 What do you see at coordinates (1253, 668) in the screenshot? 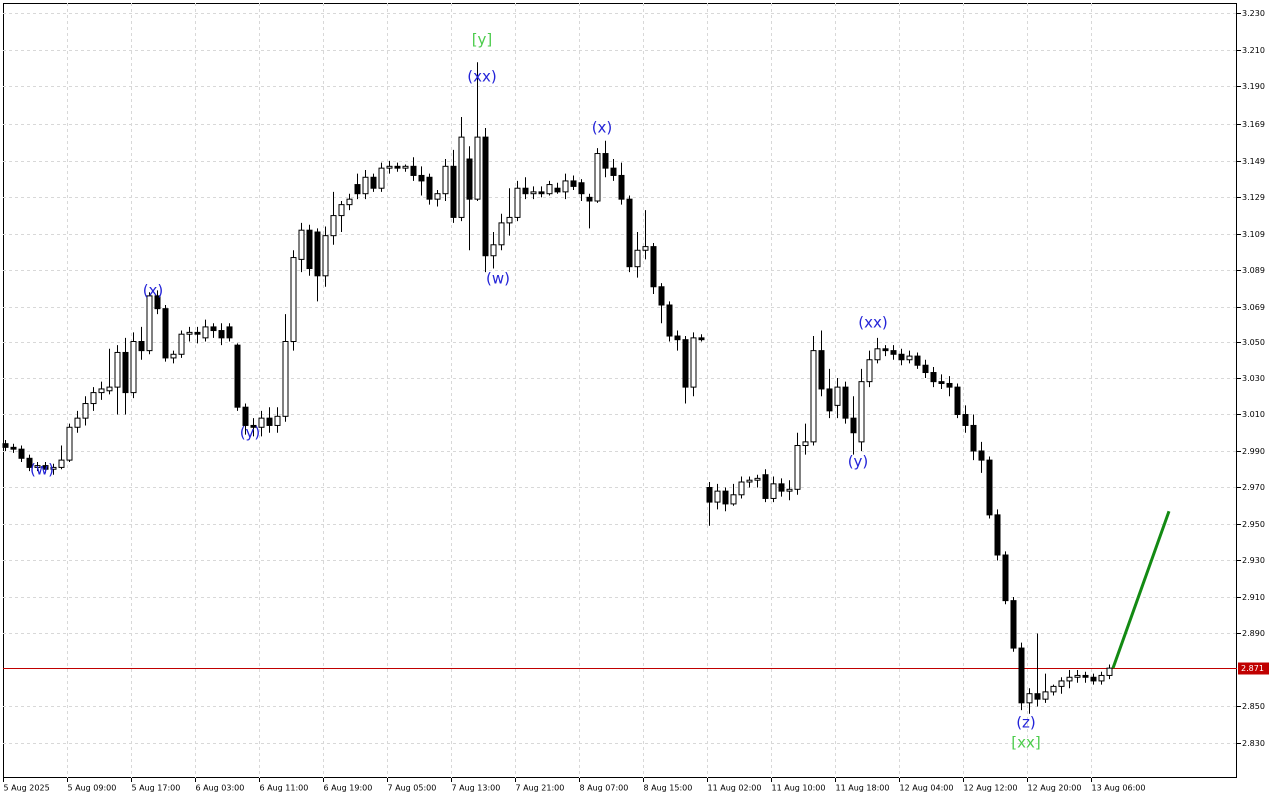
I see `price-label-box` at bounding box center [1253, 668].